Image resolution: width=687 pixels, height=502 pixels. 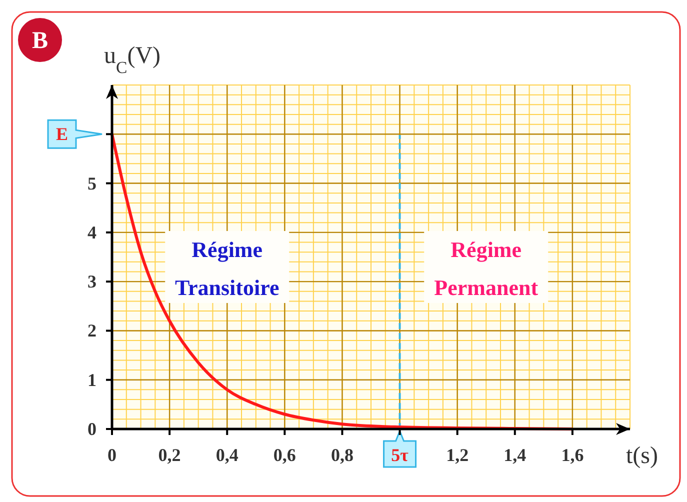 I want to click on y-tick-label: 4, so click(x=92, y=232).